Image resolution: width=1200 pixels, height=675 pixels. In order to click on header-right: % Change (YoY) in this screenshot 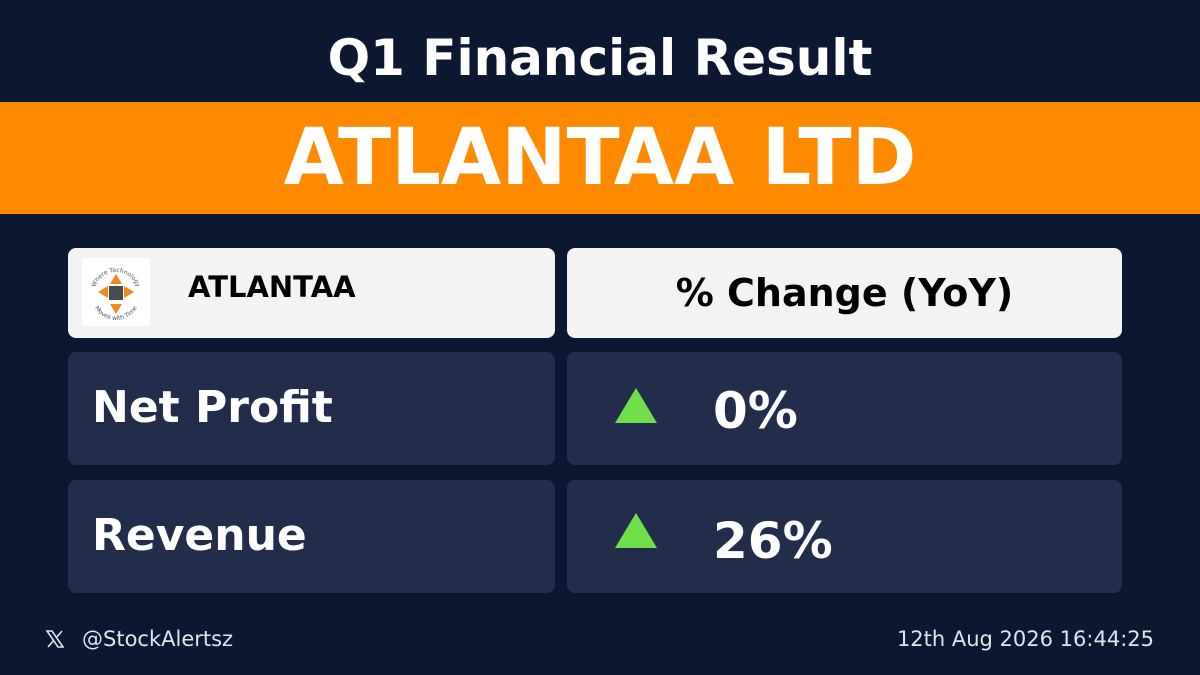, I will do `click(844, 293)`.